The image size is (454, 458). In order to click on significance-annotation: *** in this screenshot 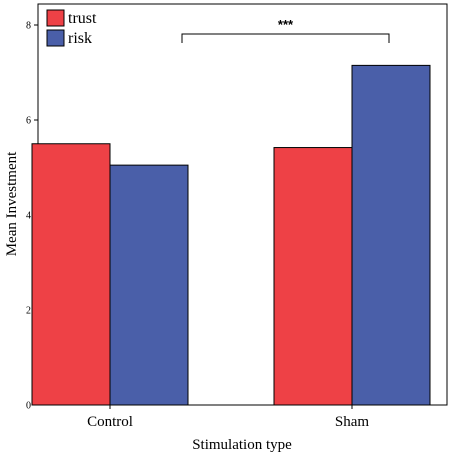, I will do `click(285, 30)`.